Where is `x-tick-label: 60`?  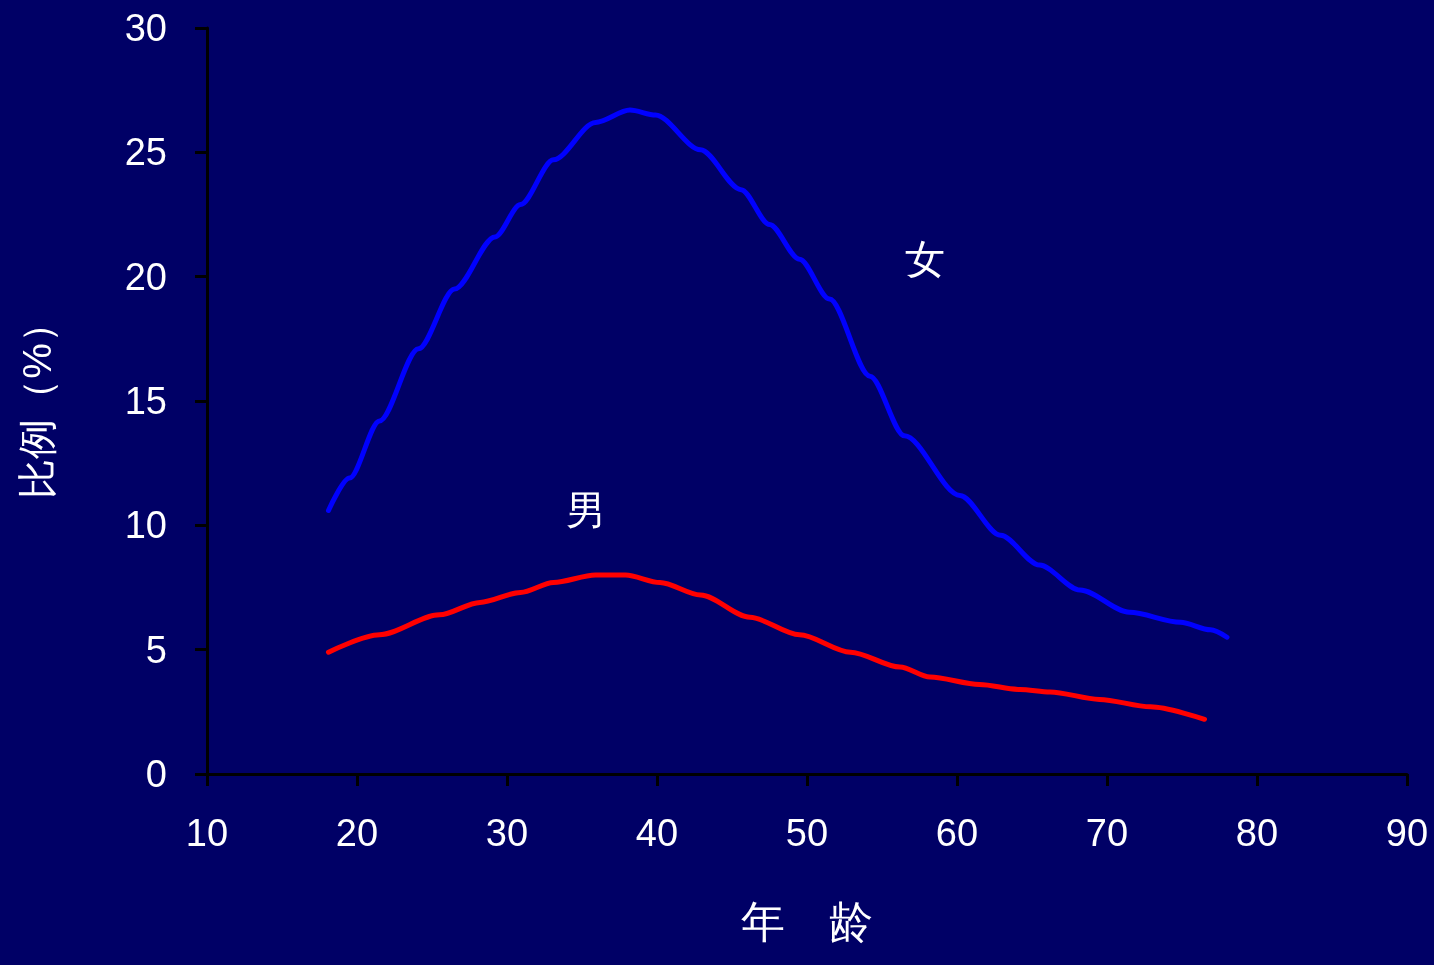 x-tick-label: 60 is located at coordinates (957, 833).